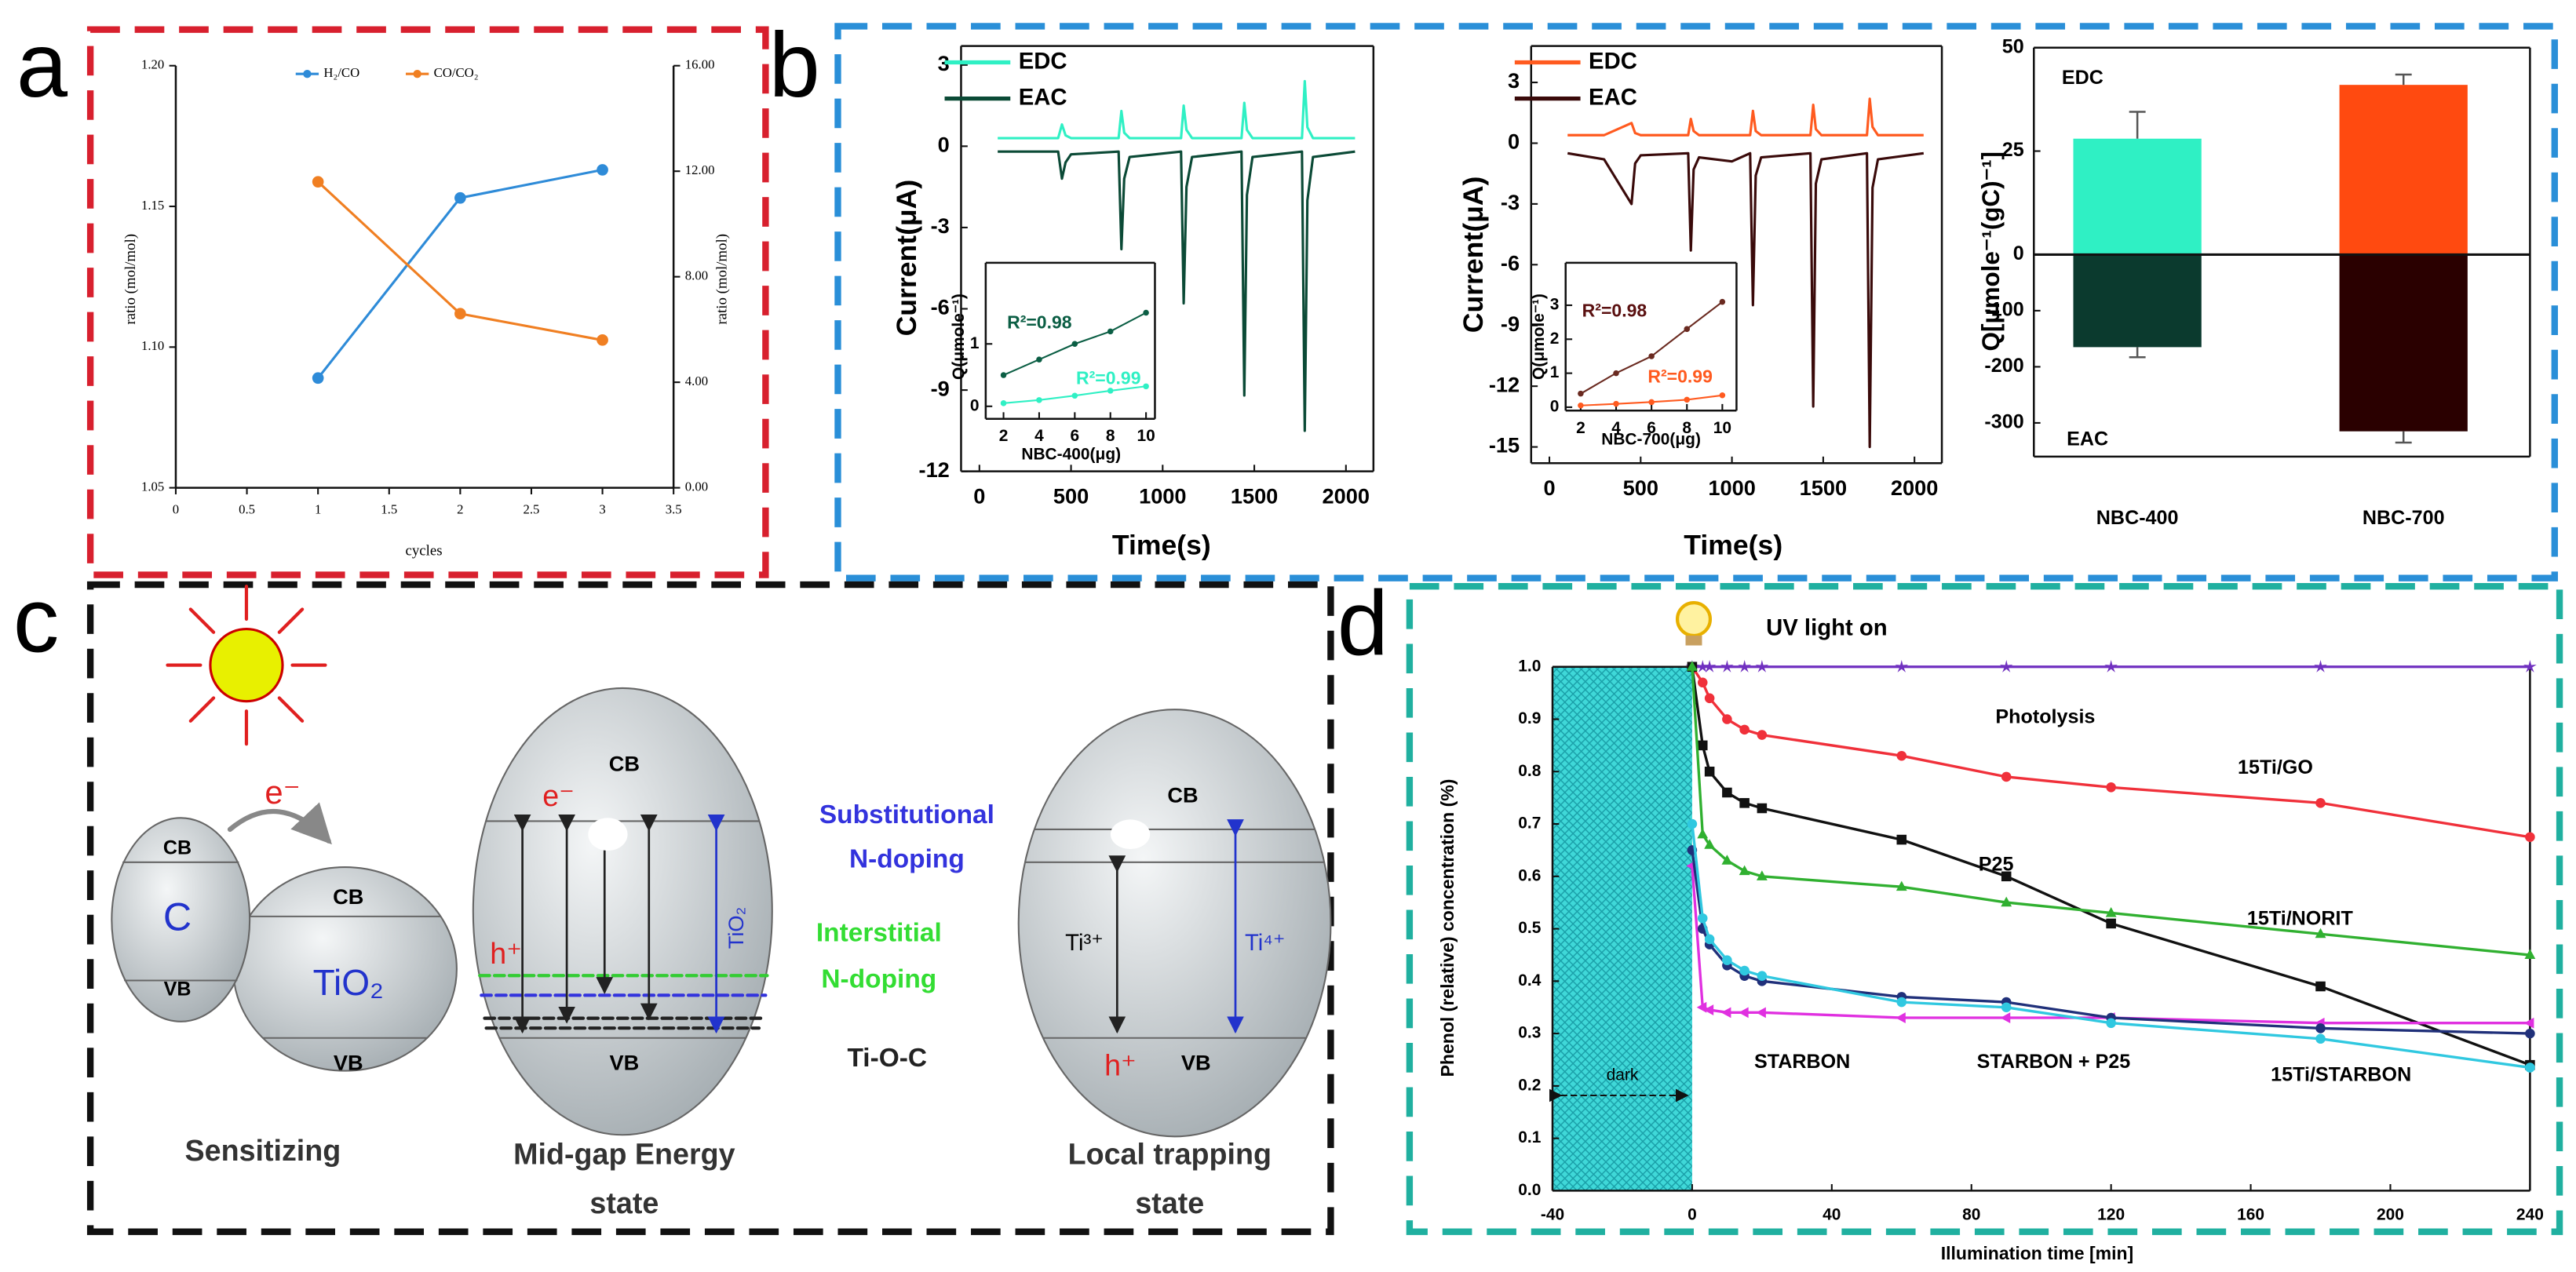 The height and width of the screenshot is (1272, 2576). Describe the element at coordinates (736, 928) in the screenshot. I see `material-label: TiO₂` at that location.